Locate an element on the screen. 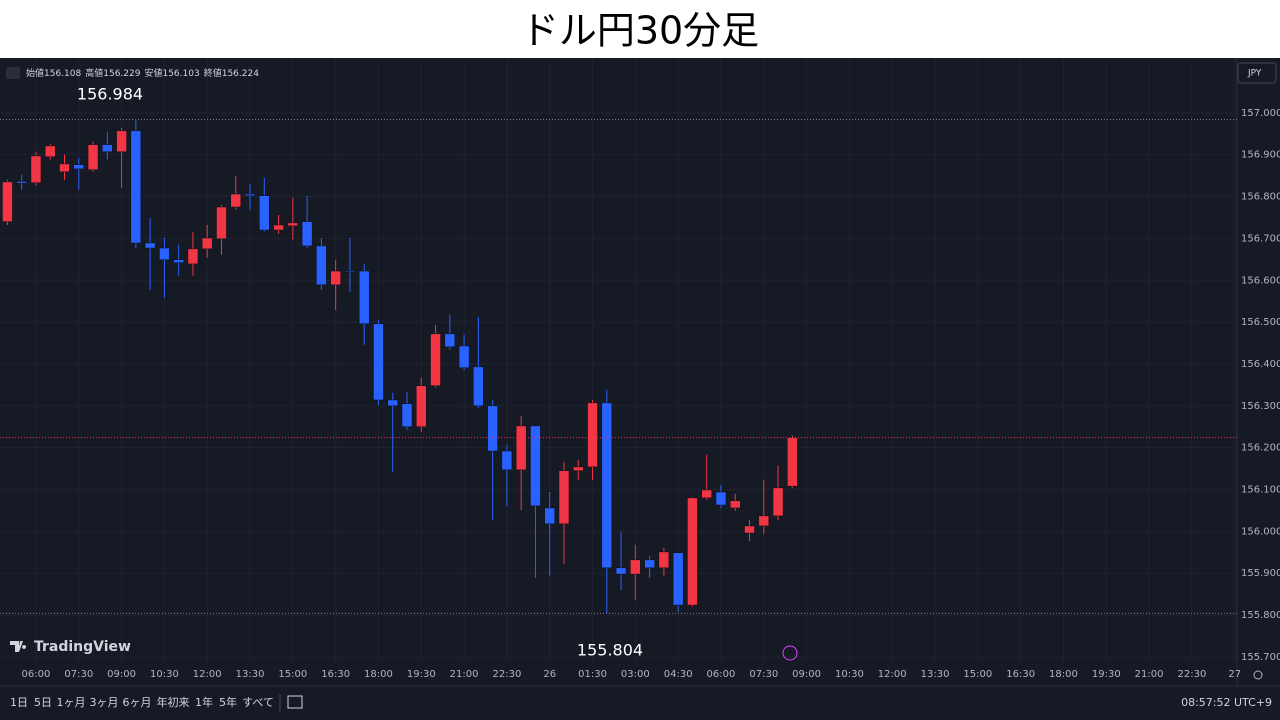  settings-icon is located at coordinates (1258, 675).